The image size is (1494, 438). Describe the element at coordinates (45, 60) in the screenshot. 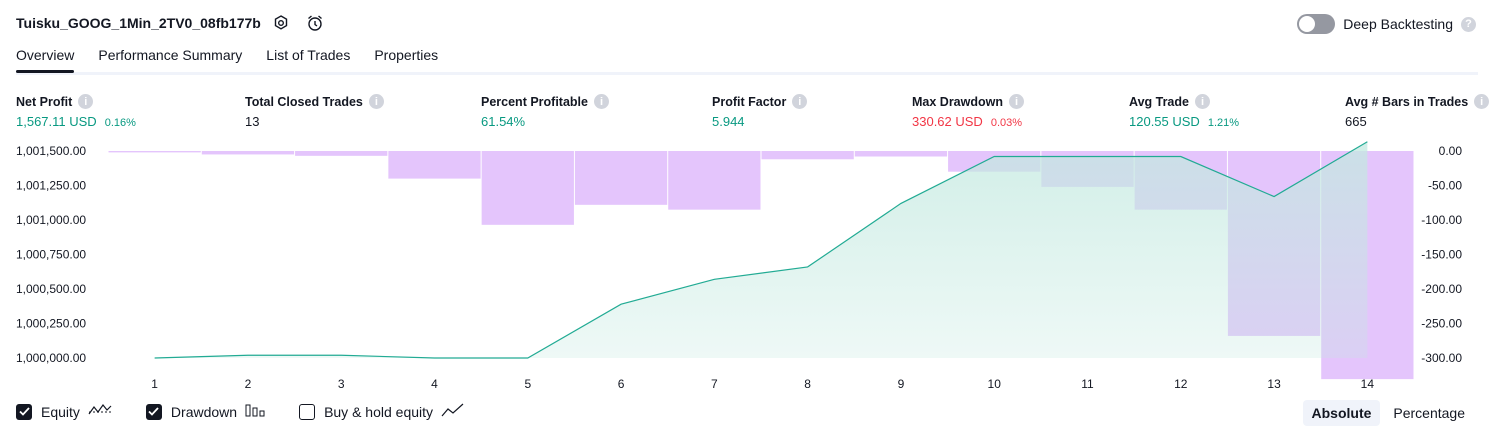

I see `tab-overview: Overview` at that location.